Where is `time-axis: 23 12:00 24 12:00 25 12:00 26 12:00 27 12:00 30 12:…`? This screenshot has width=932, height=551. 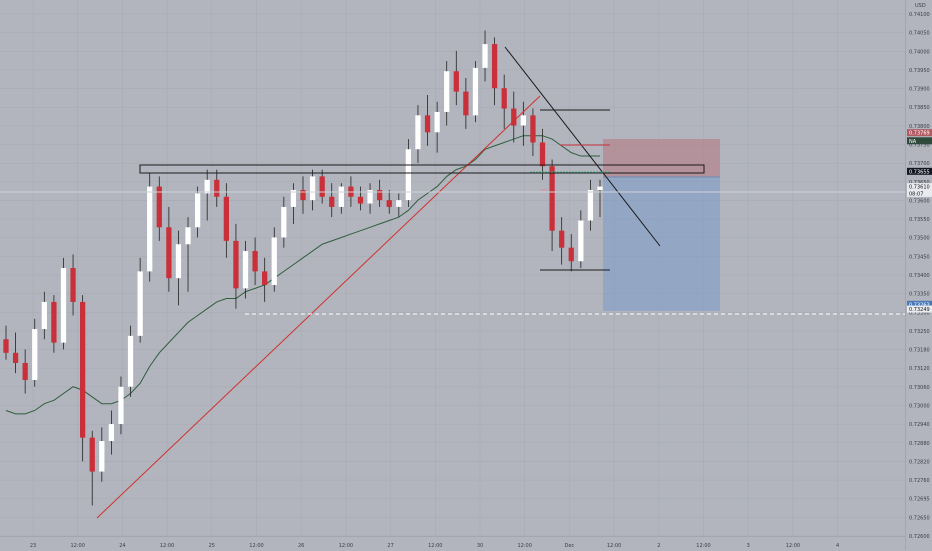
time-axis: 23 12:00 24 12:00 25 12:00 26 12:00 27 12:00 30 12:… is located at coordinates (452, 543).